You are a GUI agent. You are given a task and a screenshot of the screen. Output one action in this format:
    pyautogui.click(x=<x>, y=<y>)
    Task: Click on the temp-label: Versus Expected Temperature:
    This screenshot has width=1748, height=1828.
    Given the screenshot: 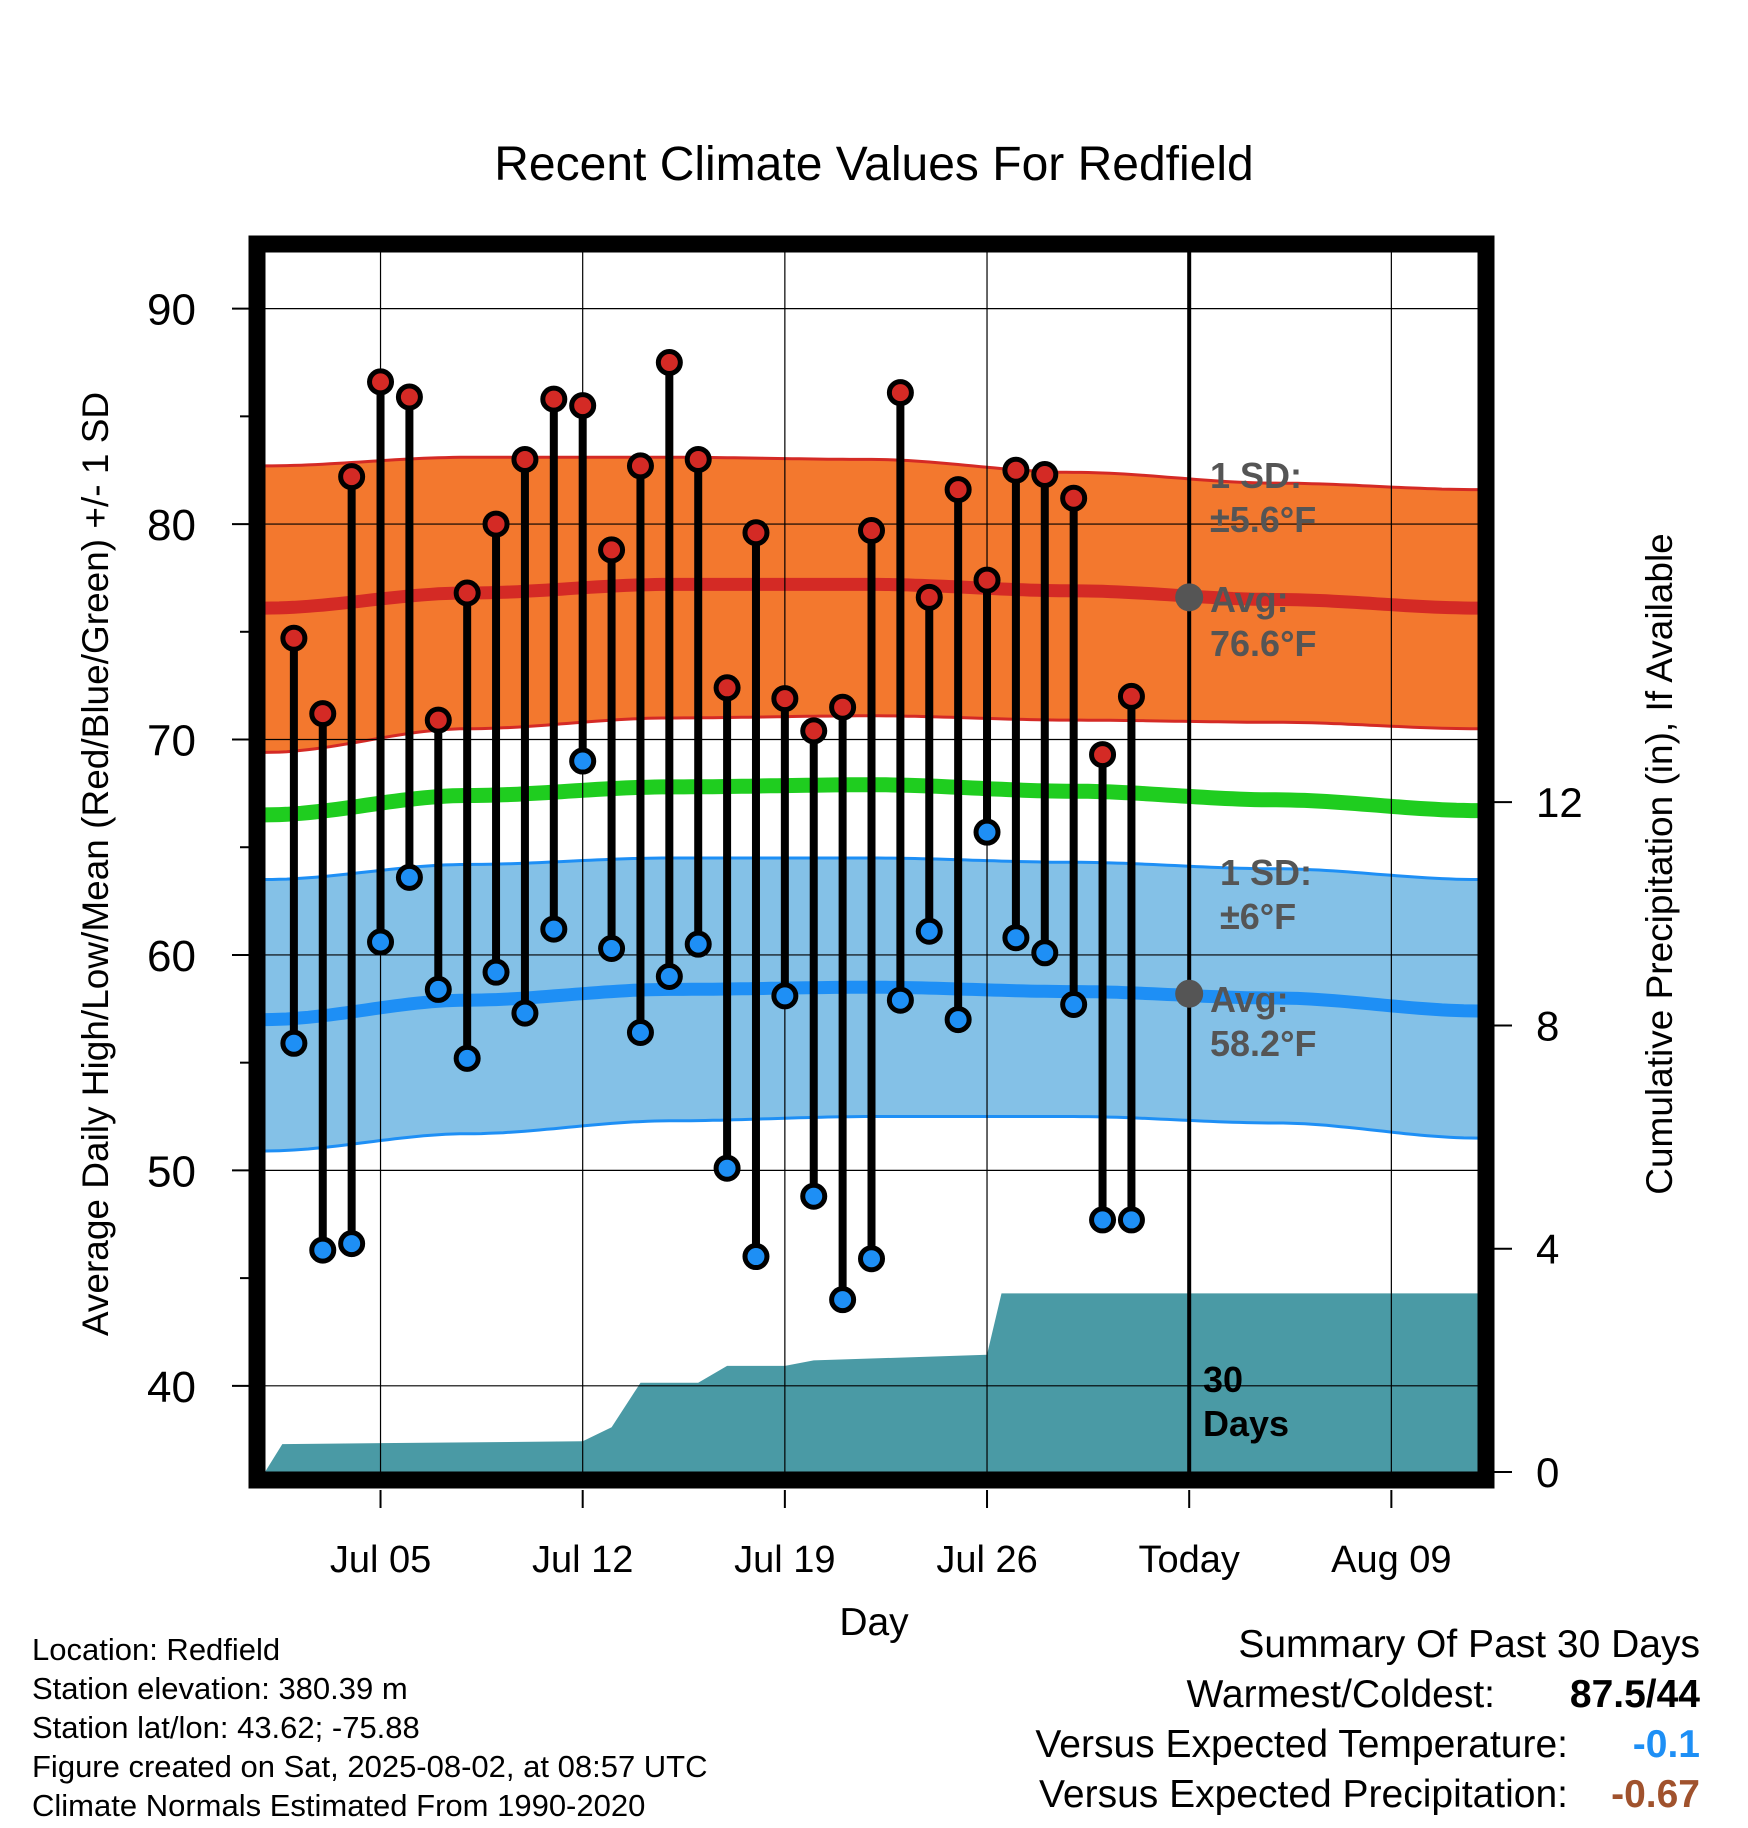 What is the action you would take?
    pyautogui.click(x=1301, y=1744)
    